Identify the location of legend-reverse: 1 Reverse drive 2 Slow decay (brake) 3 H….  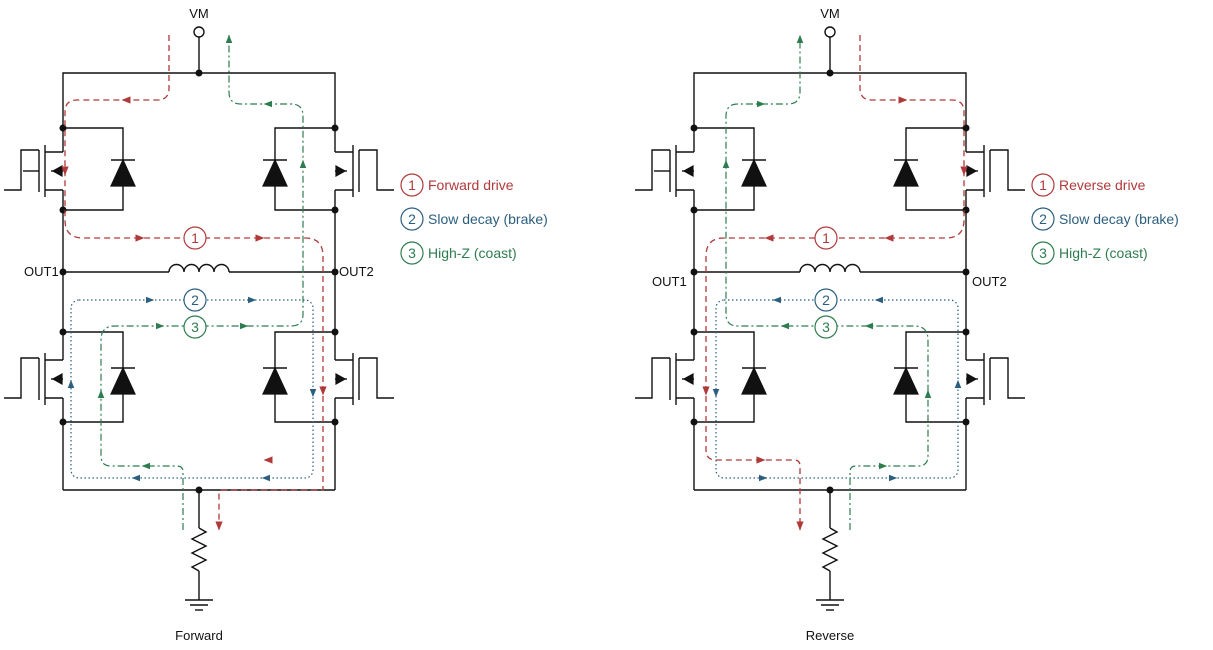
(1105, 219).